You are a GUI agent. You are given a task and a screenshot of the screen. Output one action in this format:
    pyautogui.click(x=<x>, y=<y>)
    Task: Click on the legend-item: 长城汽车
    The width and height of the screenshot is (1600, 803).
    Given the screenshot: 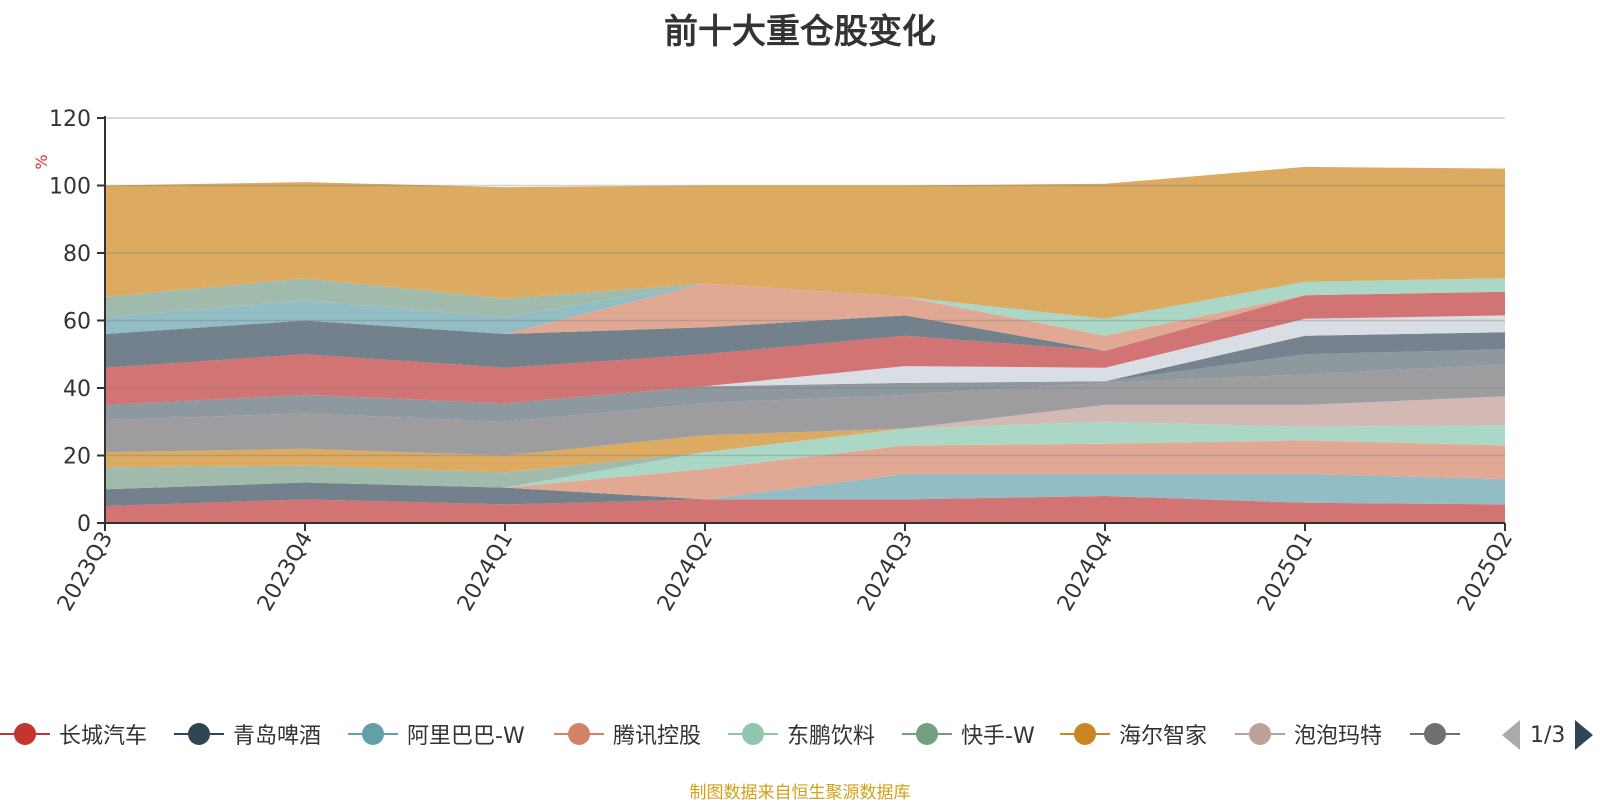 What is the action you would take?
    pyautogui.click(x=73, y=734)
    